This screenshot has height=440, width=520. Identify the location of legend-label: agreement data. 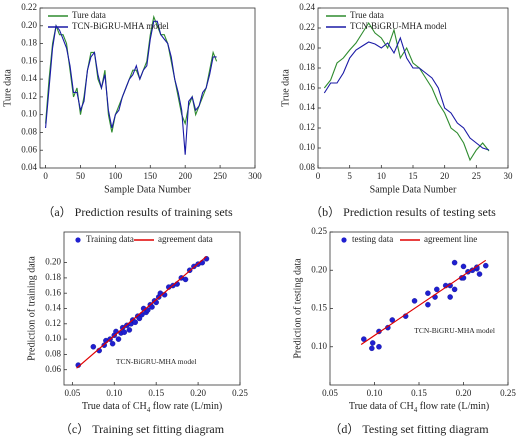
(185, 239).